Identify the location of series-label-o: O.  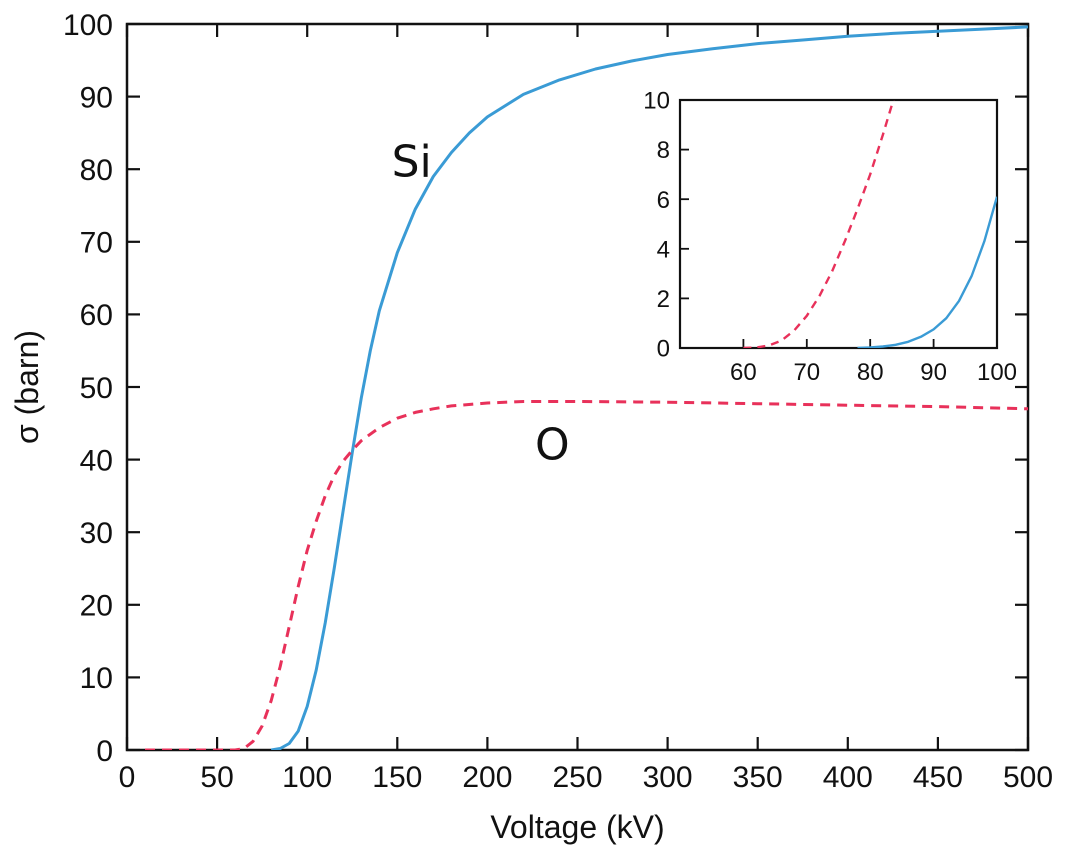
(552, 445).